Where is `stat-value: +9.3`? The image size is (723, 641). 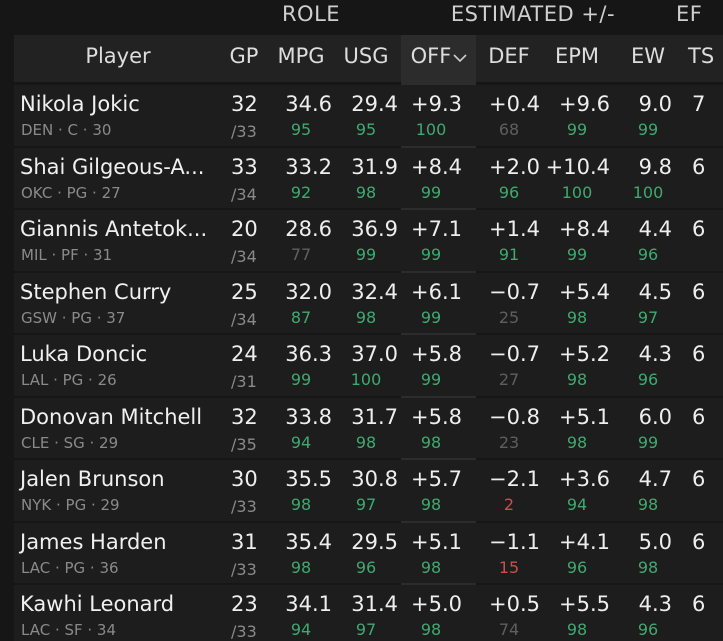
stat-value: +9.3 is located at coordinates (436, 104).